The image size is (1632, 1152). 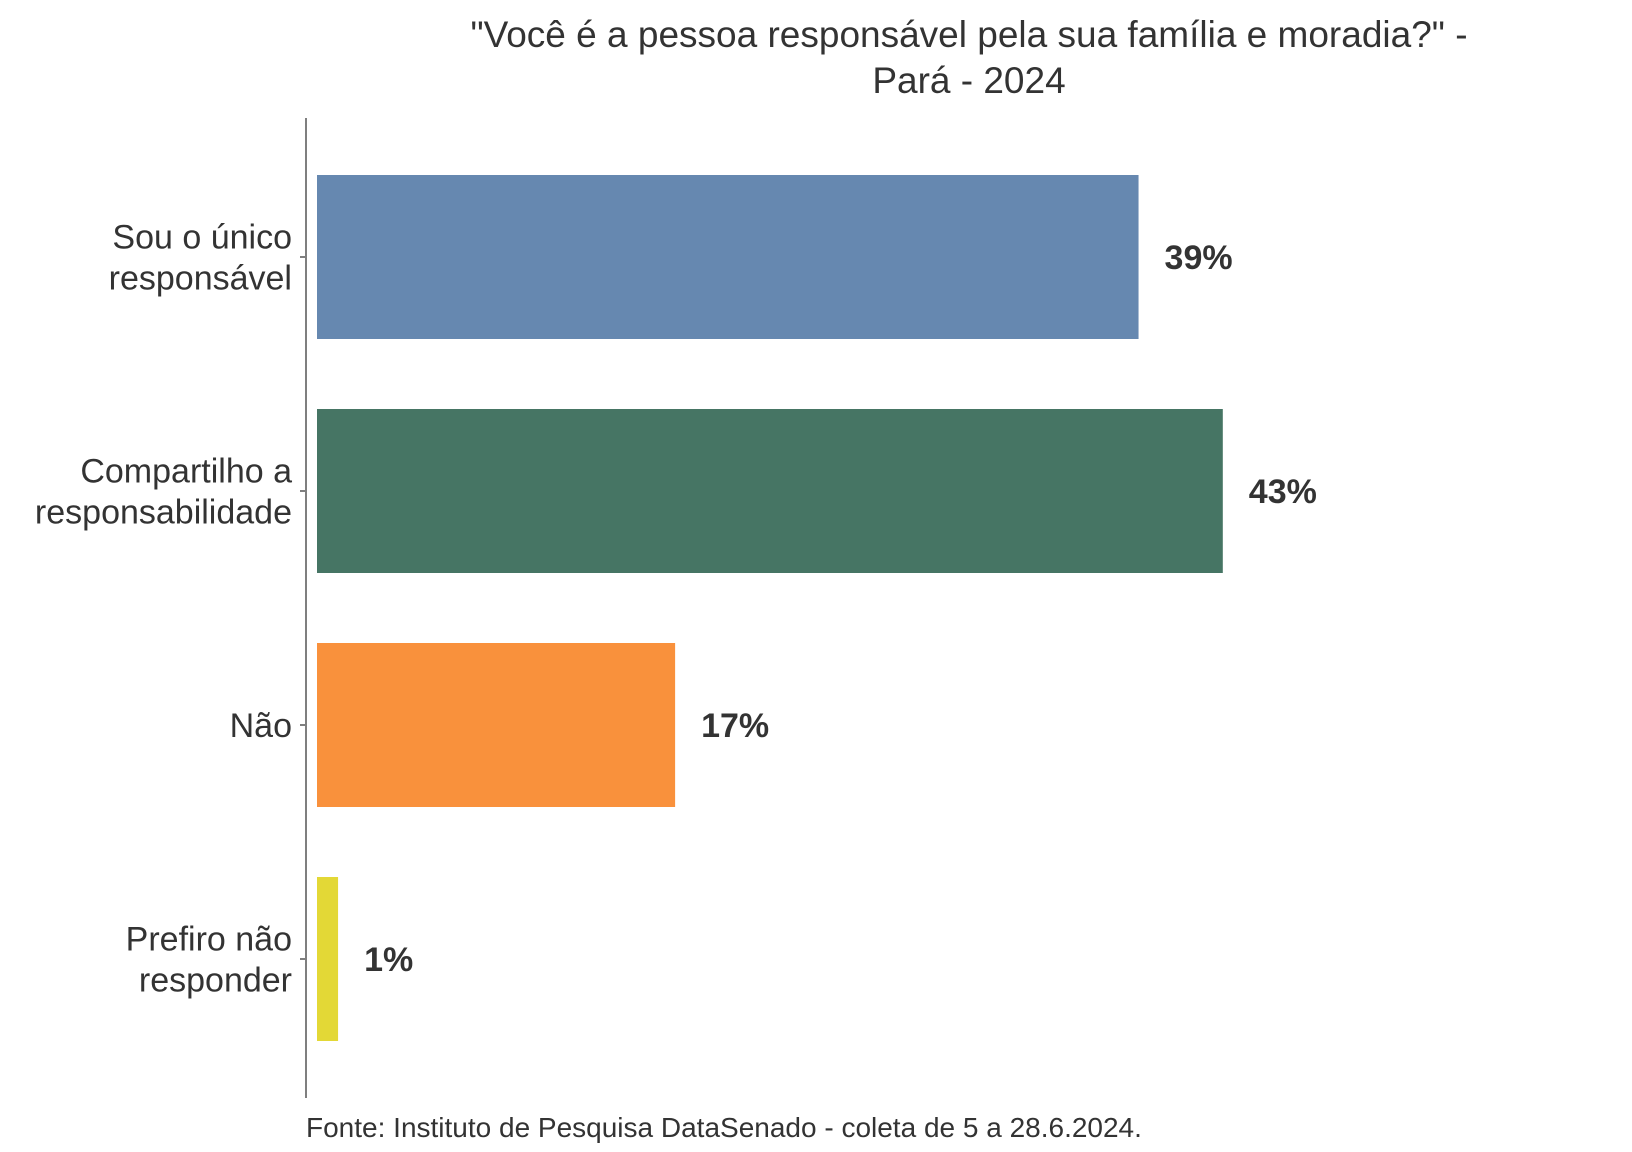 What do you see at coordinates (200, 258) in the screenshot?
I see `category-label-0: Sou o único responsável` at bounding box center [200, 258].